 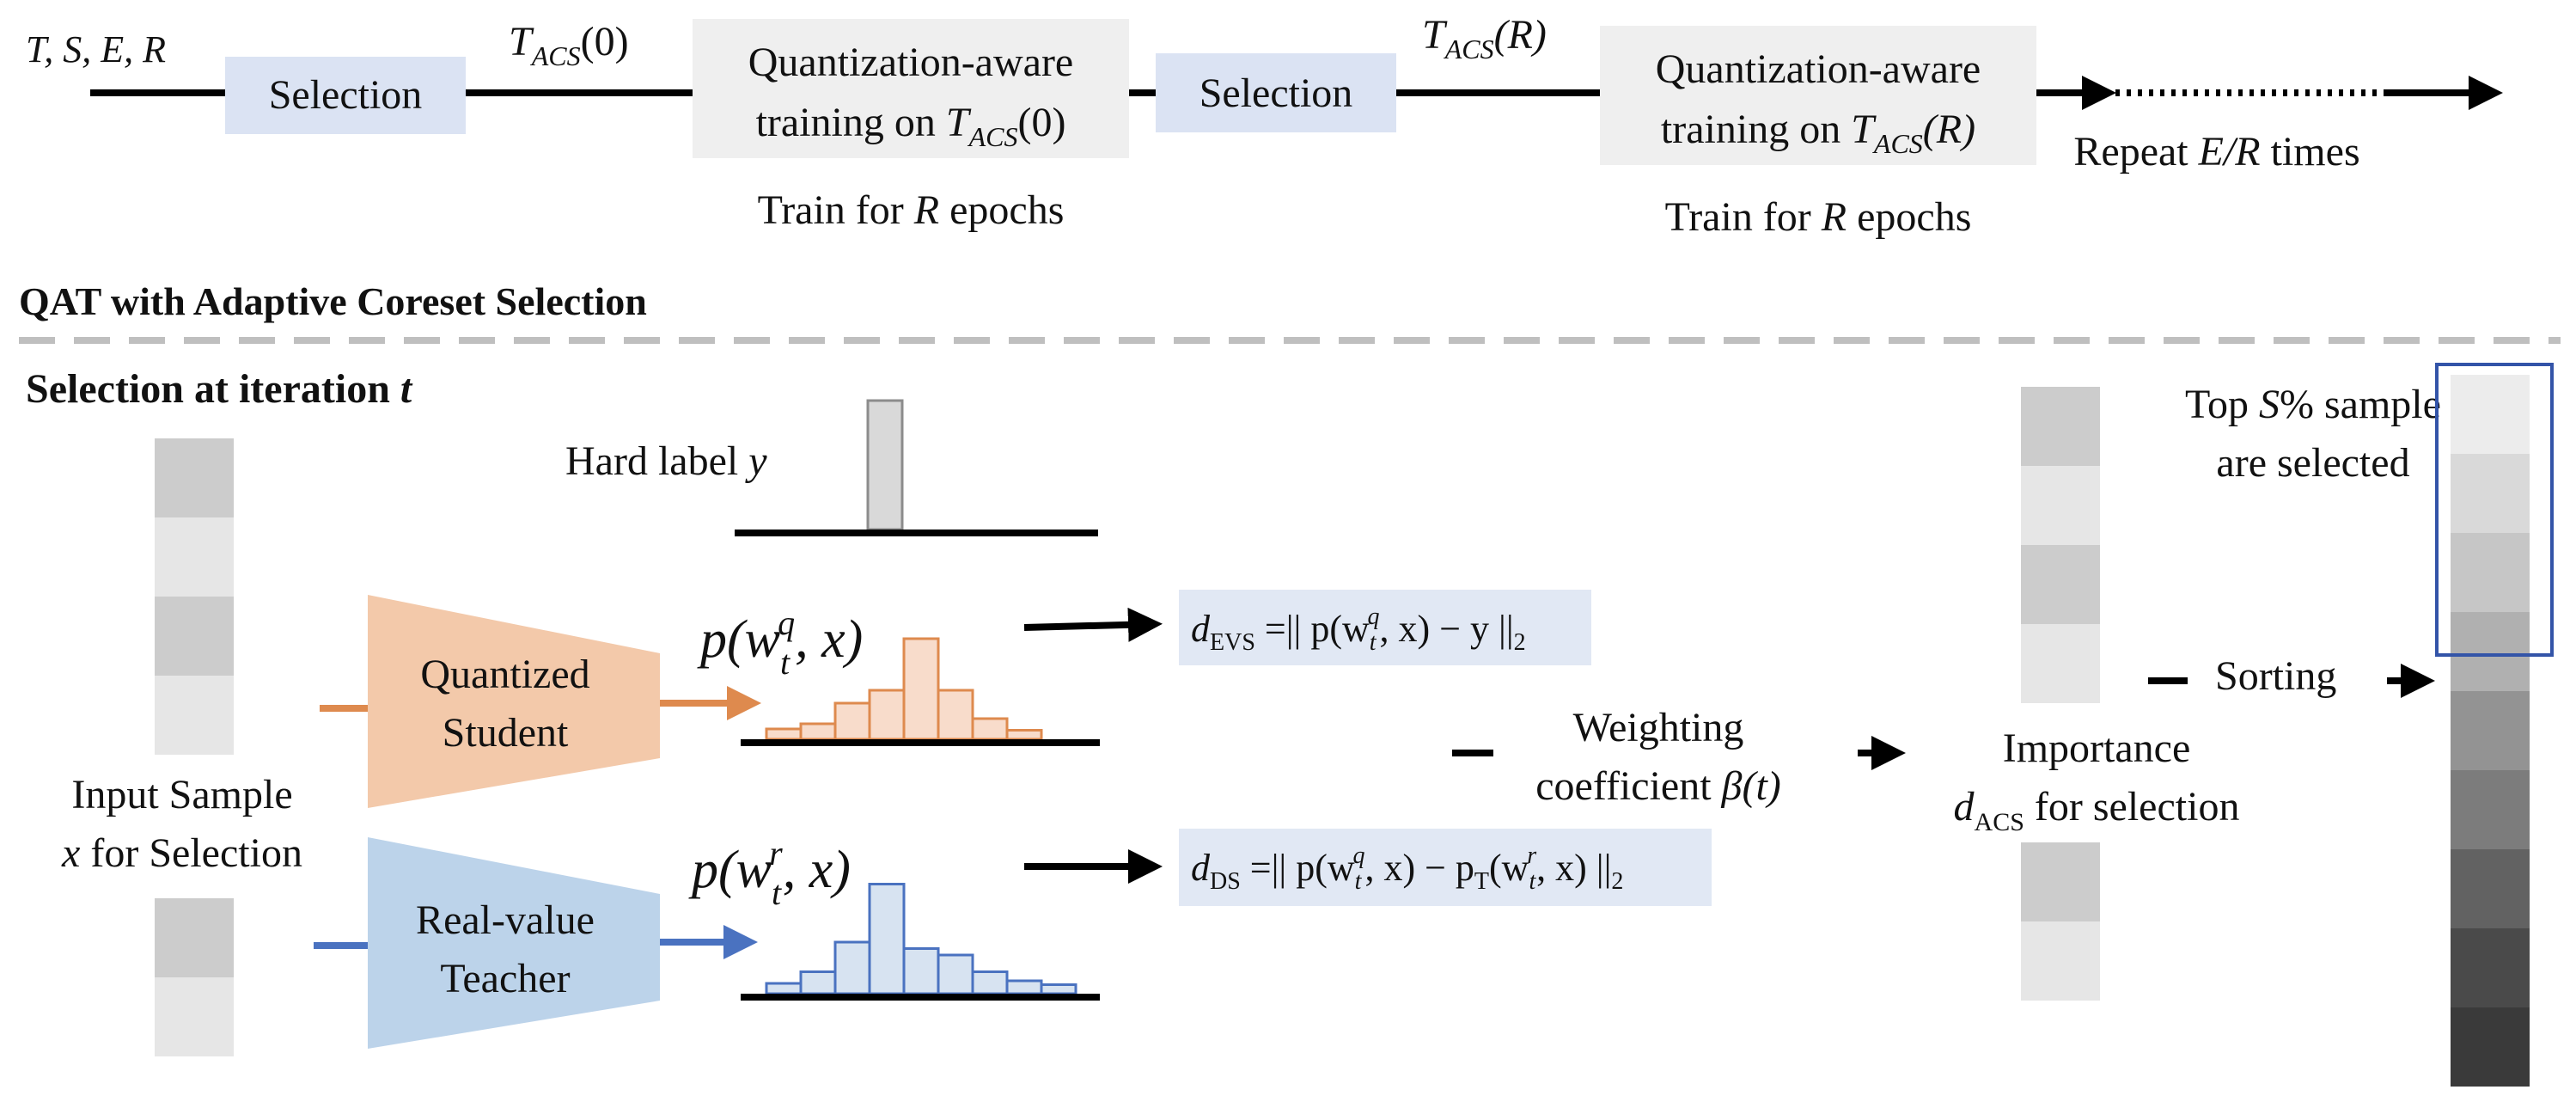 I want to click on student-line2: Student, so click(x=506, y=733).